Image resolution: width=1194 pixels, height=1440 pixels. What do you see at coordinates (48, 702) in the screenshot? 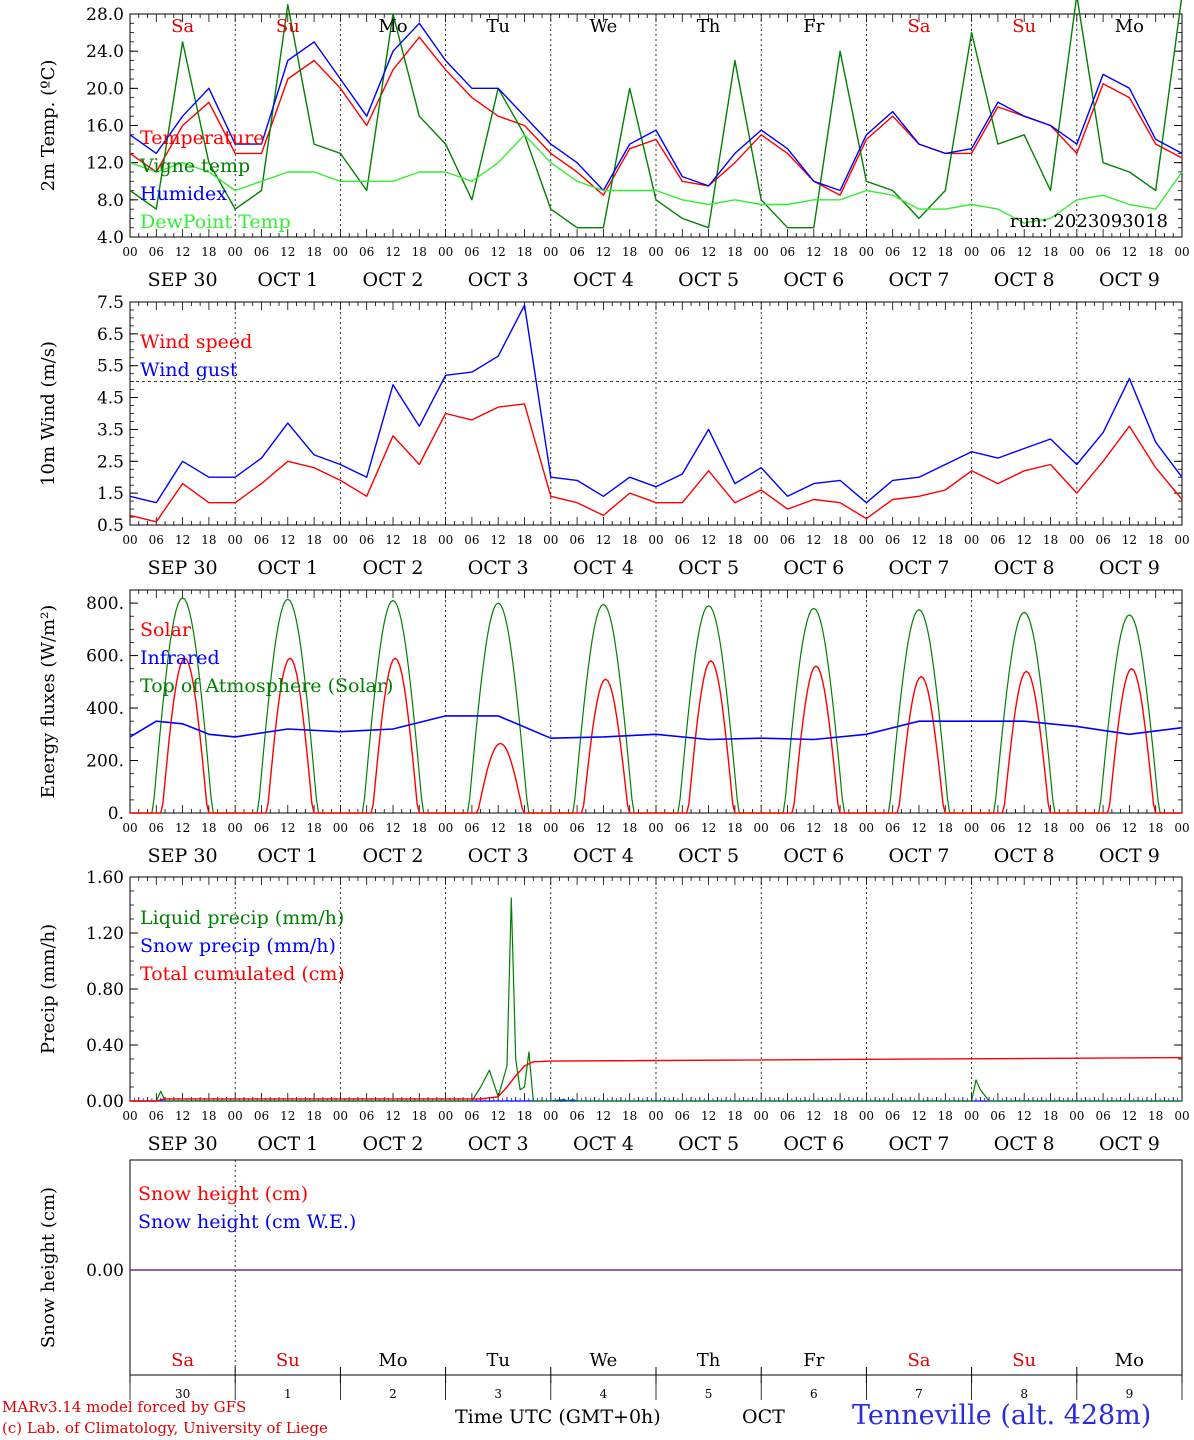
I see `y-axis-label-3: Energy fluxes (W/m²)` at bounding box center [48, 702].